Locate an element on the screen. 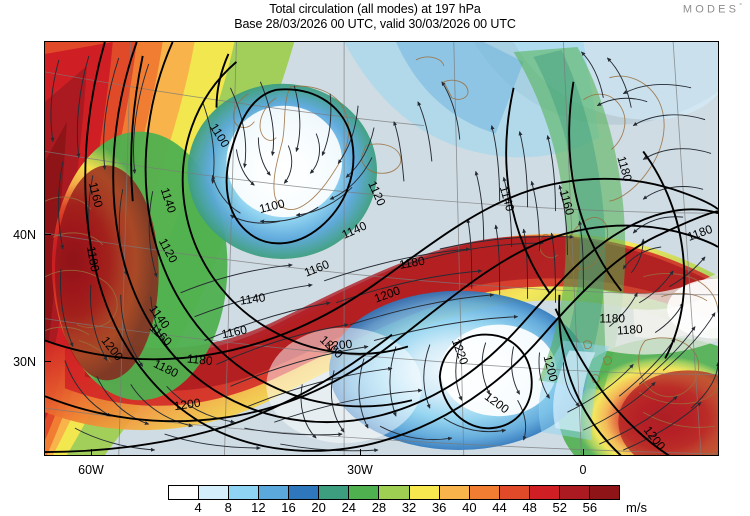  colorbar-tick-44: 44 is located at coordinates (499, 507).